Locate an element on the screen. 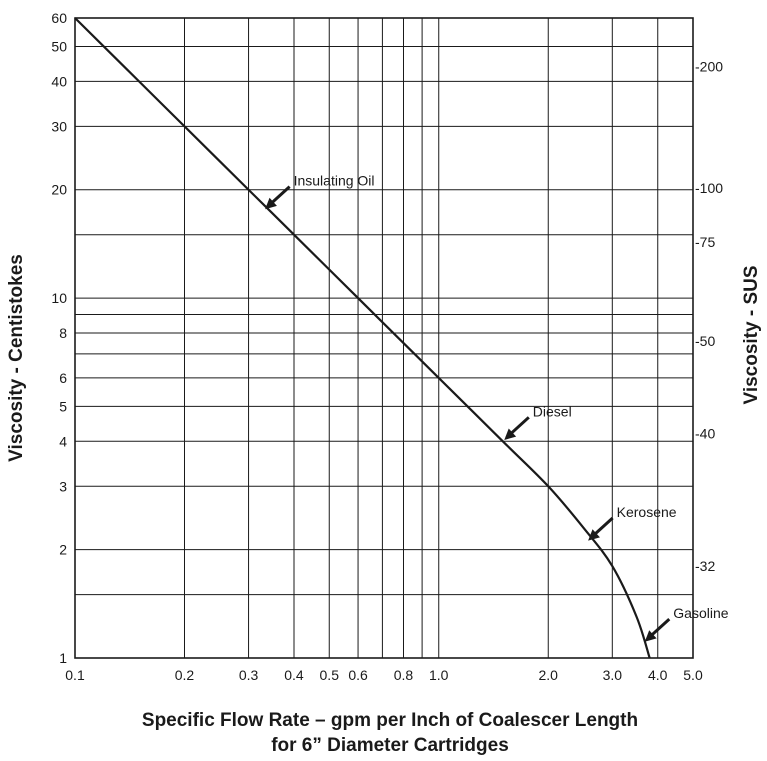 This screenshot has height=761, width=767. y2-tick-label: -75 is located at coordinates (705, 242).